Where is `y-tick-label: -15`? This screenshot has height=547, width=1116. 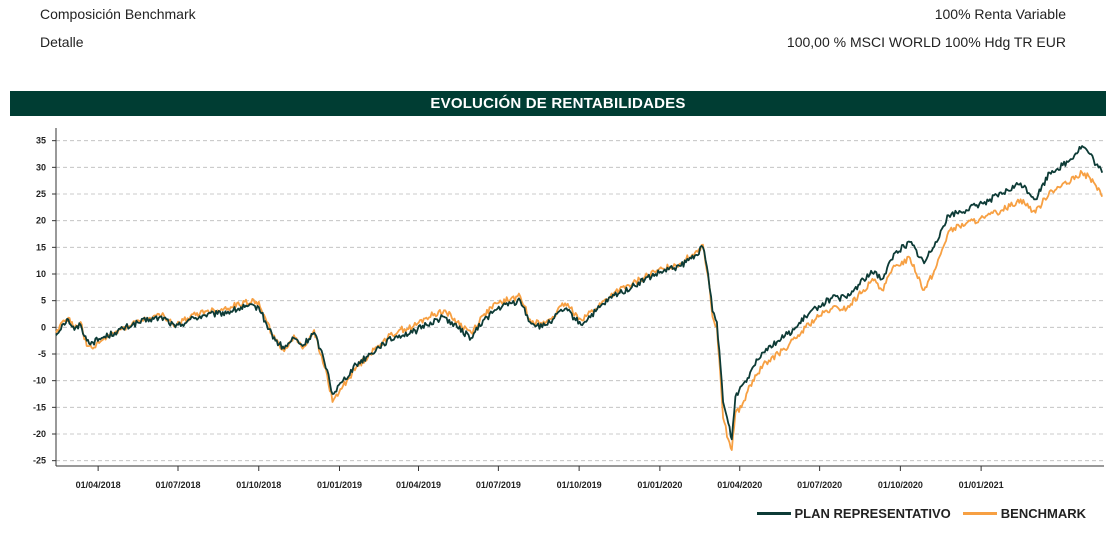 y-tick-label: -15 is located at coordinates (39, 407).